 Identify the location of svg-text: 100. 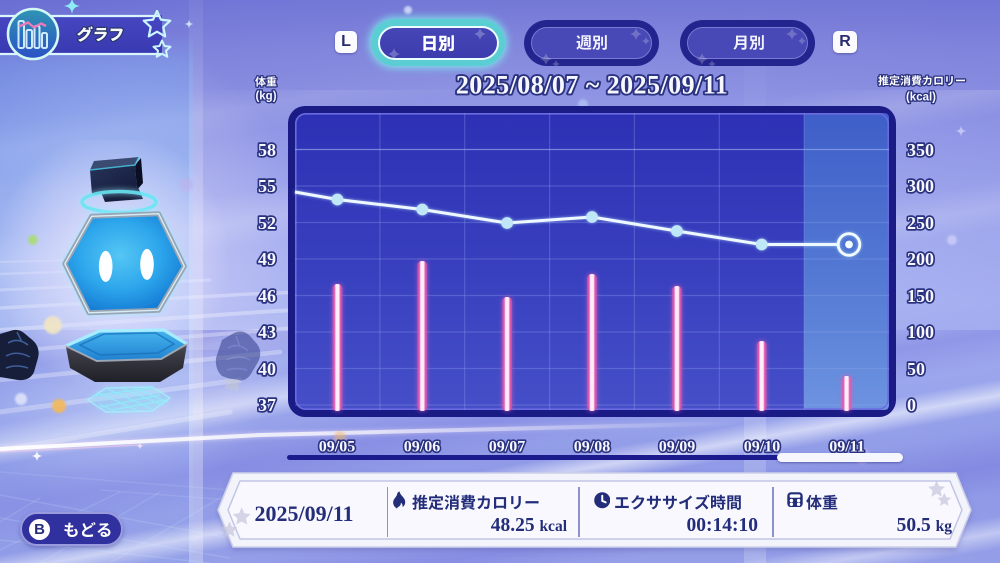
(920, 332).